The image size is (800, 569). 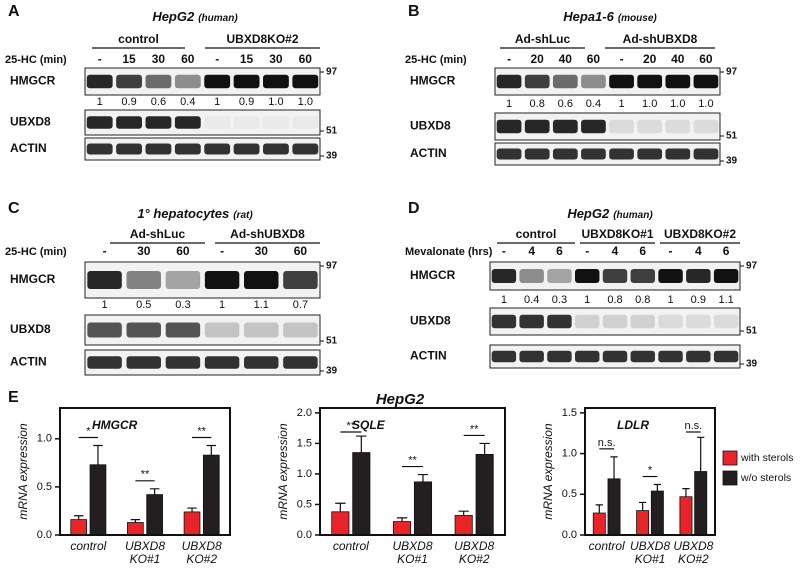 I want to click on lane-label: 60, so click(x=183, y=251).